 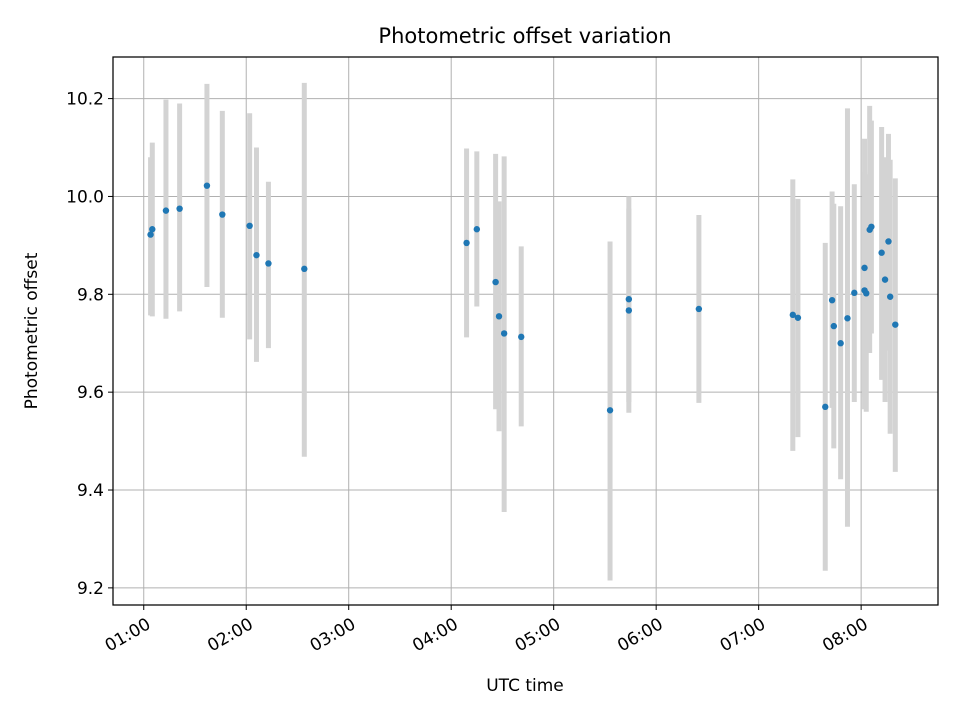 What do you see at coordinates (525, 686) in the screenshot?
I see `x-axis-label: UTC time` at bounding box center [525, 686].